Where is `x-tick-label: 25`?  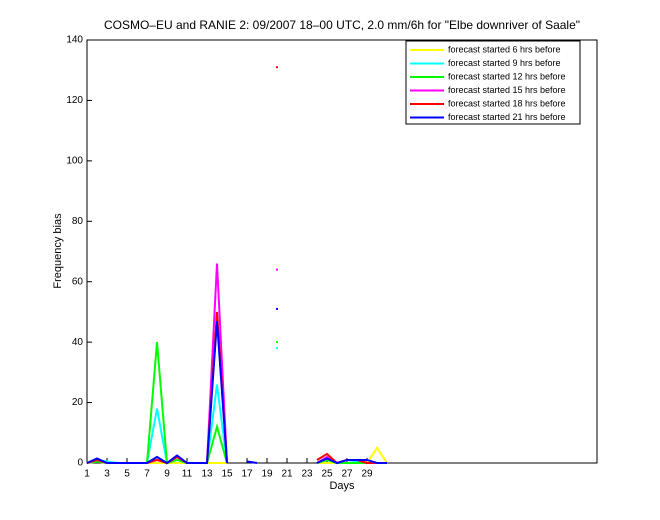
x-tick-label: 25 is located at coordinates (327, 474).